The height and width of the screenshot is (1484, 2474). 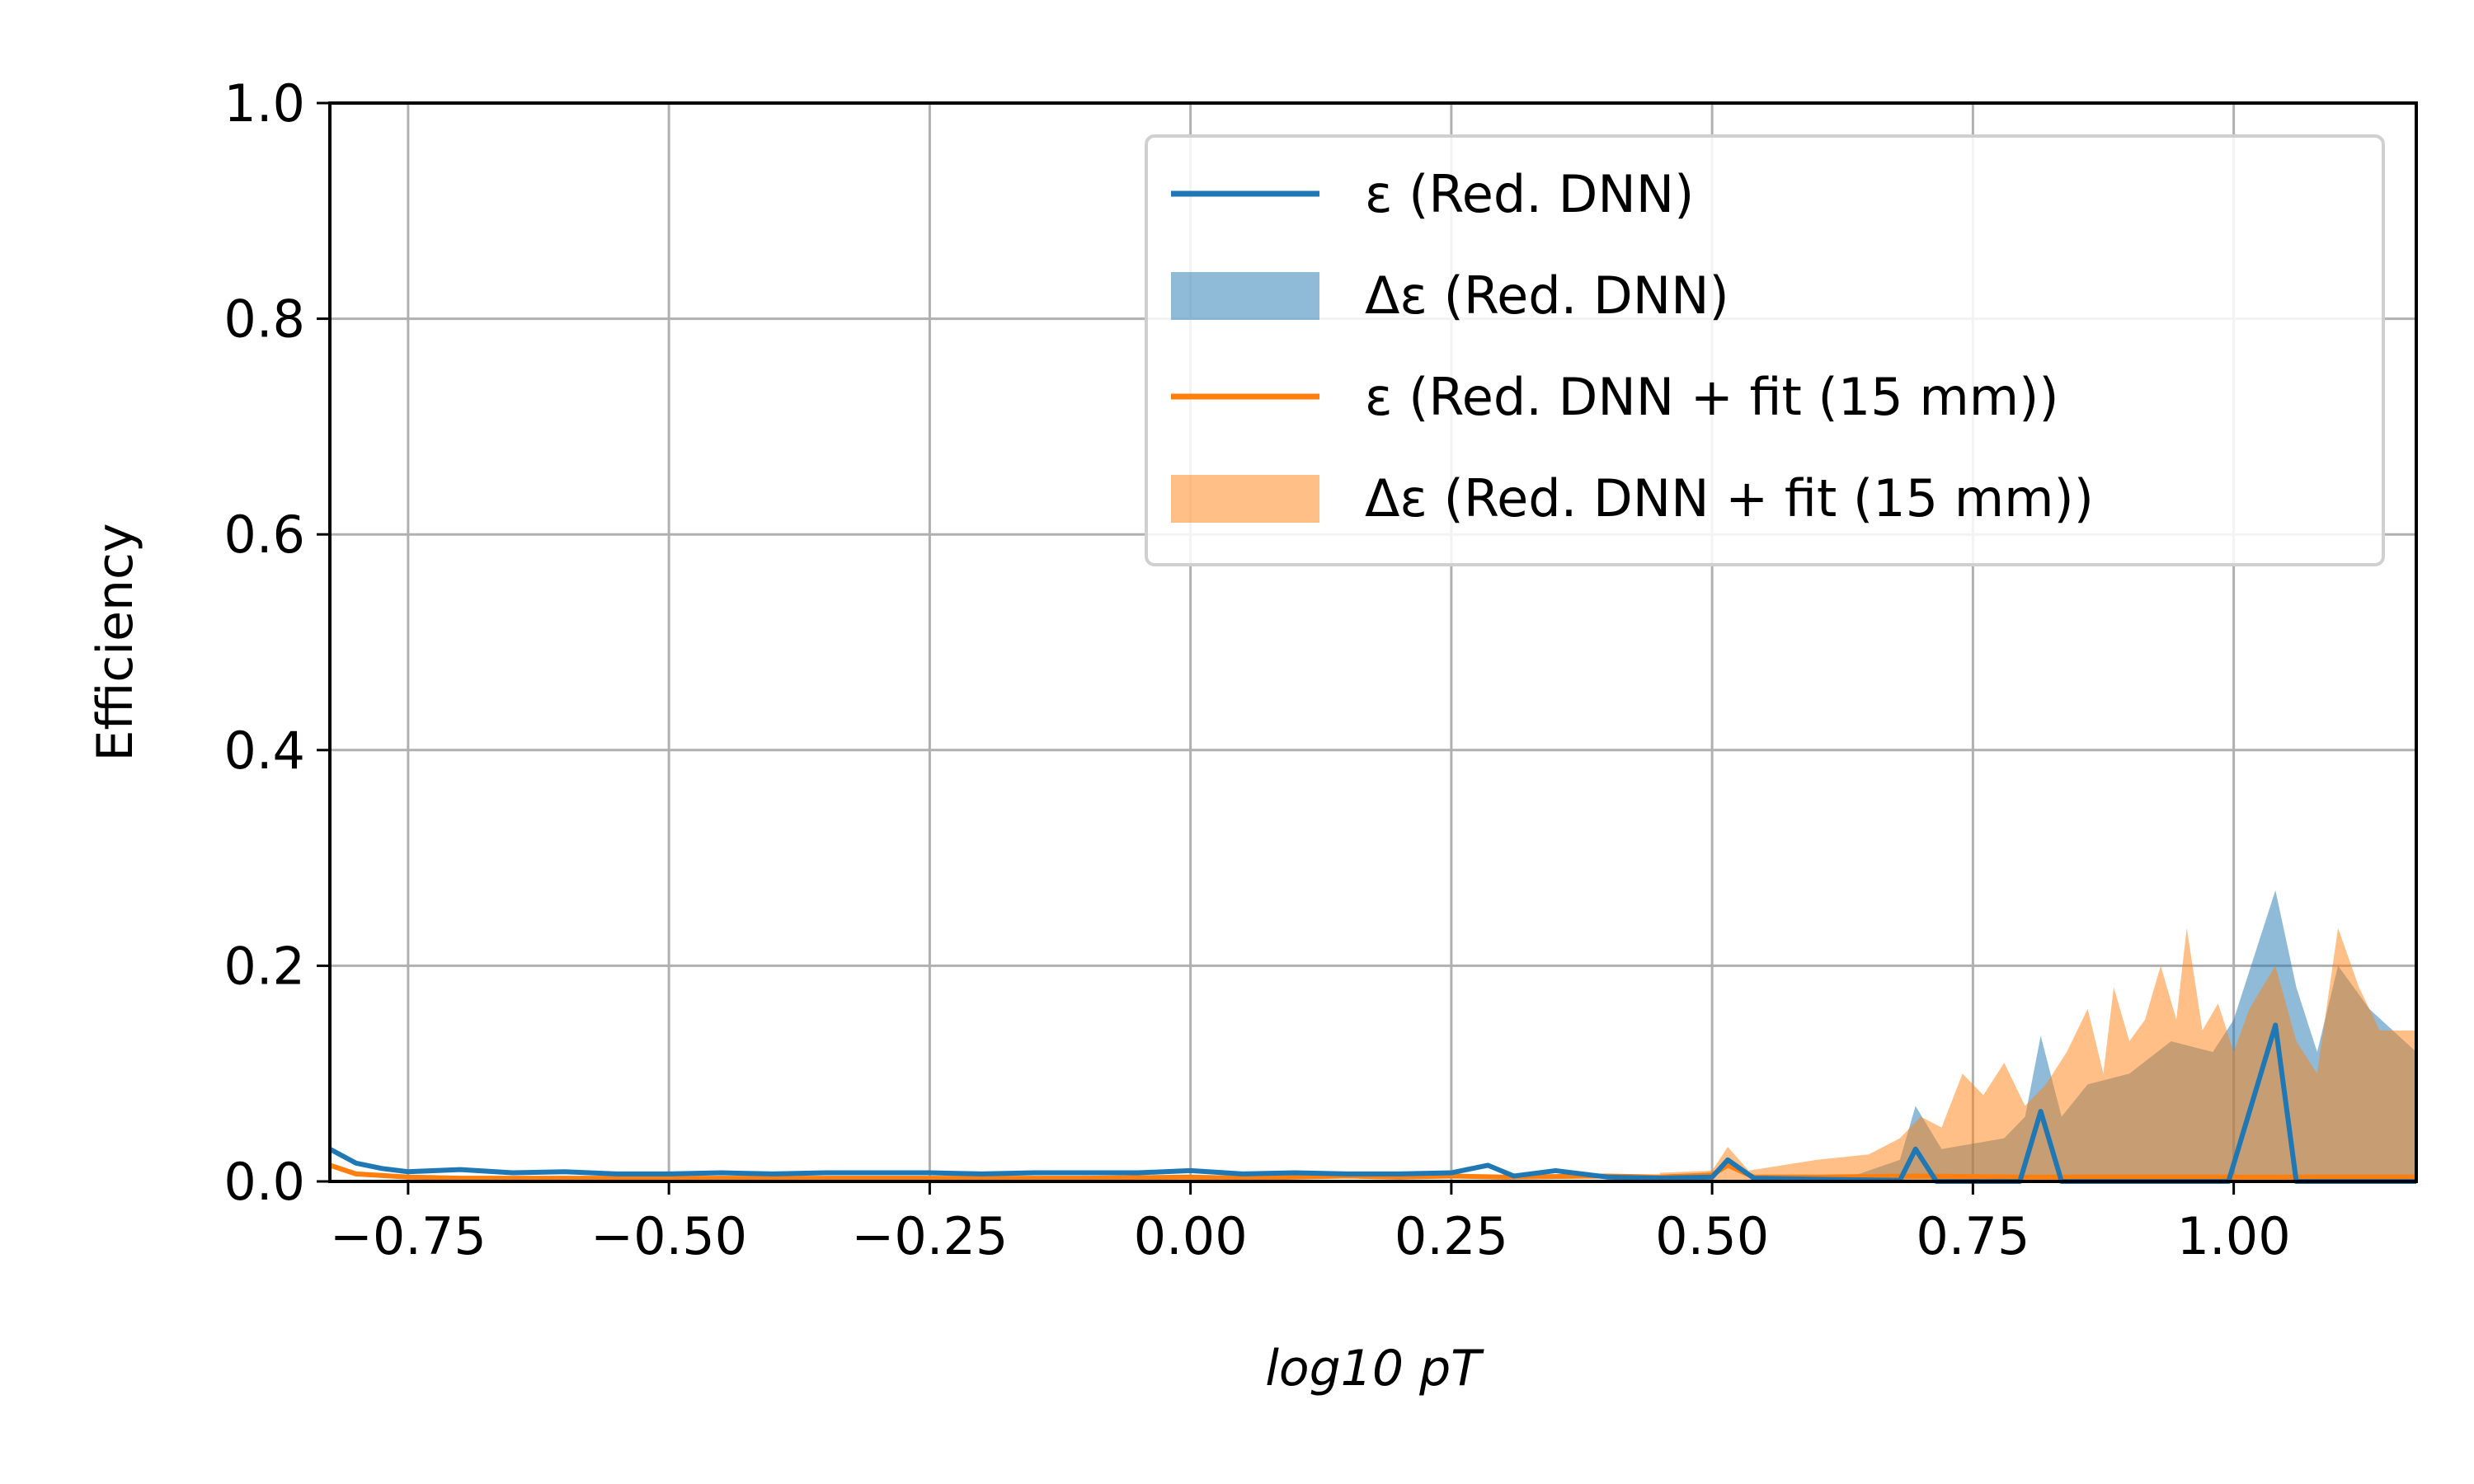 I want to click on x-tick-label-6: 0.75, so click(x=1973, y=1236).